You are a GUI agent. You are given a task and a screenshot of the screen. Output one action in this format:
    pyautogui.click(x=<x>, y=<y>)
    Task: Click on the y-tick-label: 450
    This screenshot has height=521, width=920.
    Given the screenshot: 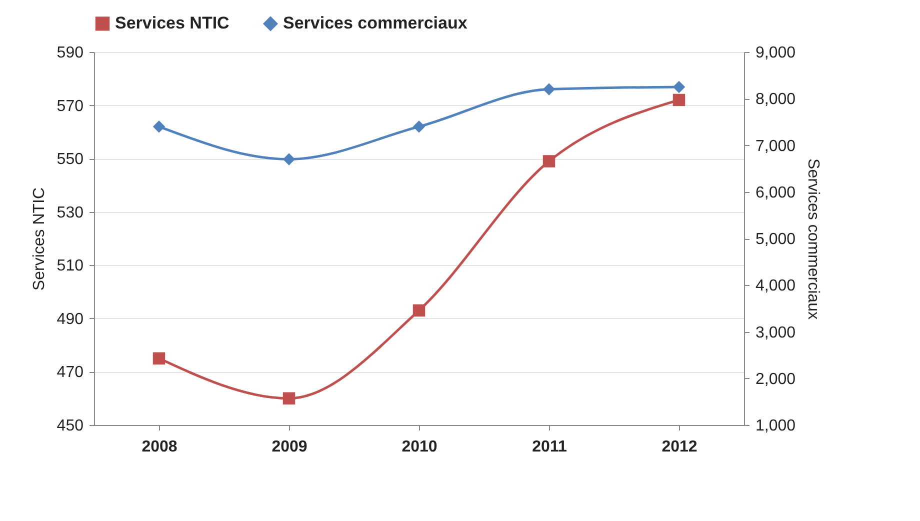 What is the action you would take?
    pyautogui.click(x=70, y=426)
    